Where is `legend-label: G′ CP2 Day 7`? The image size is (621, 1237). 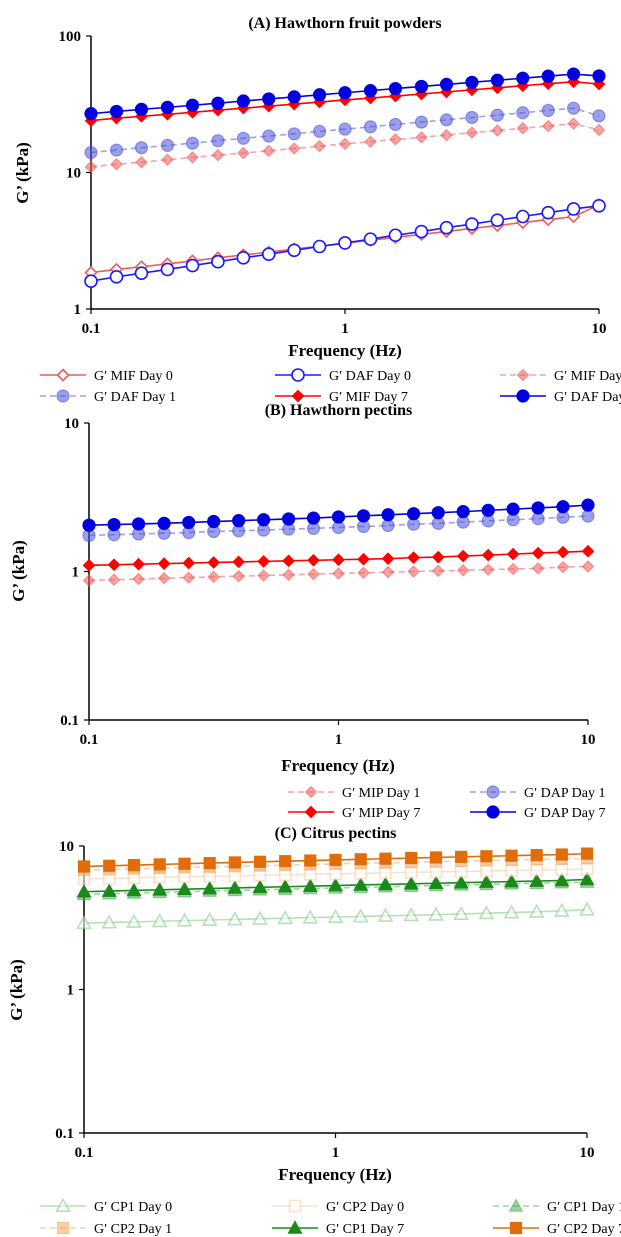
legend-label: G′ CP2 Day 7 is located at coordinates (584, 1229).